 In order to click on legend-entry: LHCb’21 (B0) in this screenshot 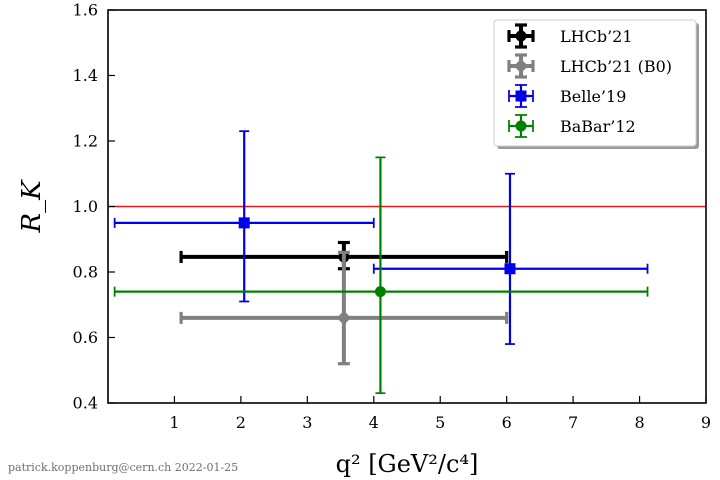, I will do `click(589, 66)`.